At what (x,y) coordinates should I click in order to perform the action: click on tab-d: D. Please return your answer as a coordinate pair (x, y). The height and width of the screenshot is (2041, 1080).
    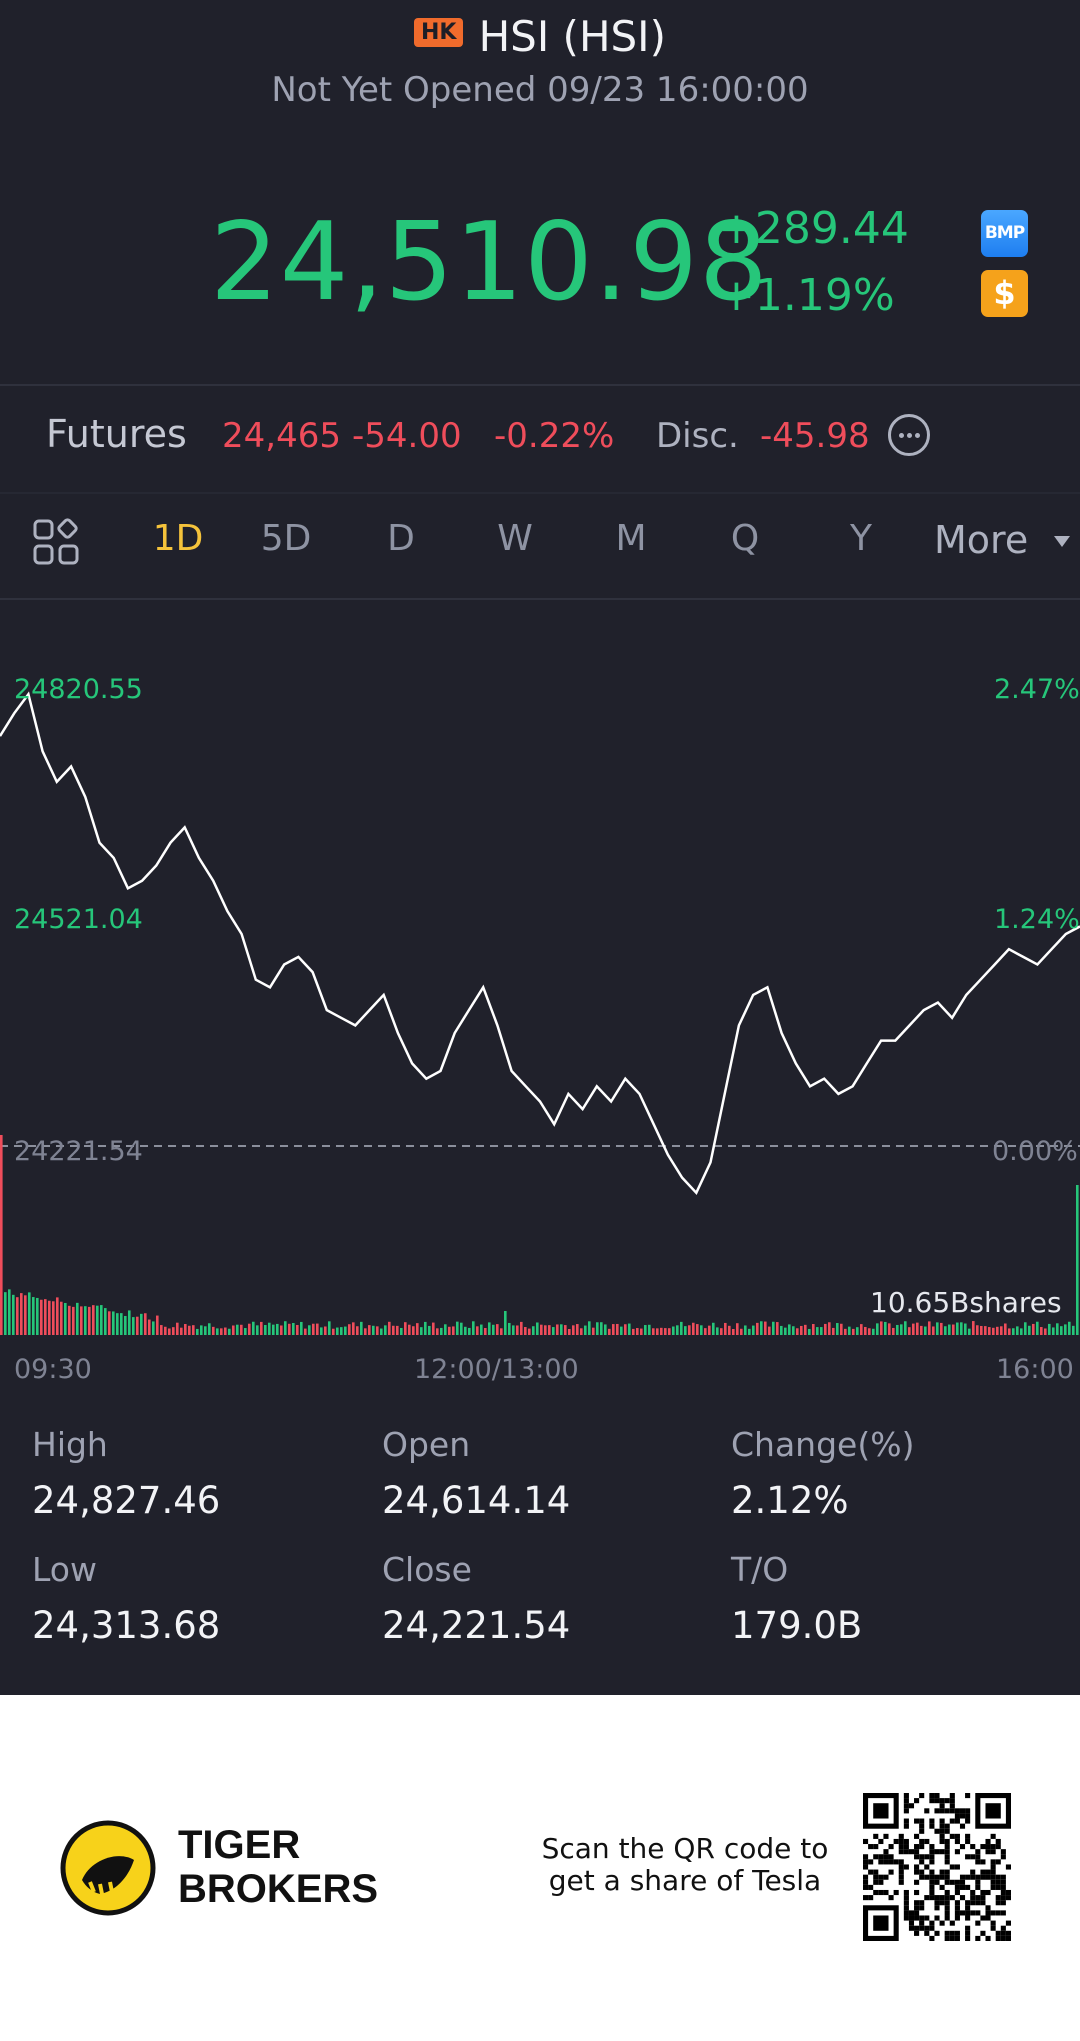
    Looking at the image, I should click on (401, 538).